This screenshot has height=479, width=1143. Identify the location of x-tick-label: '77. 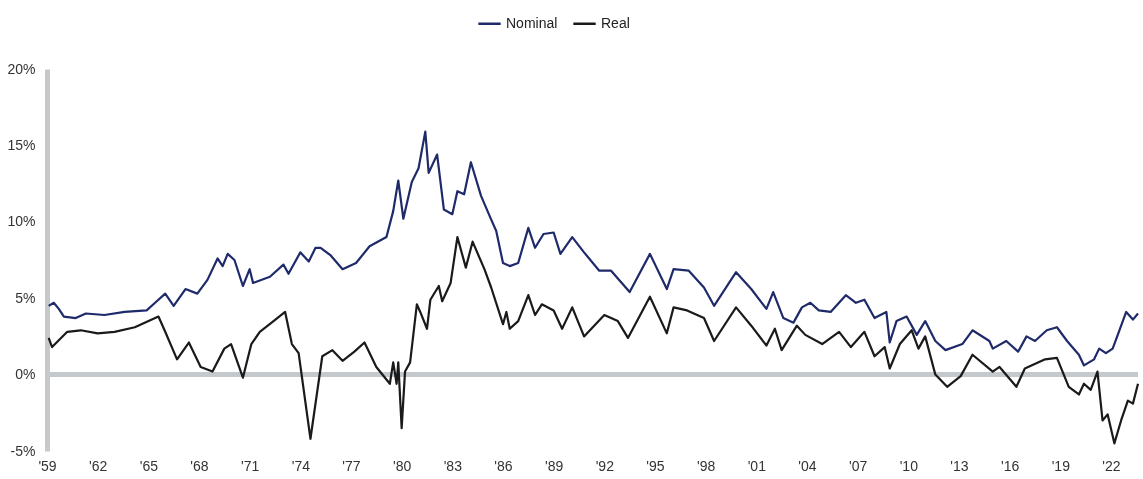
(351, 465).